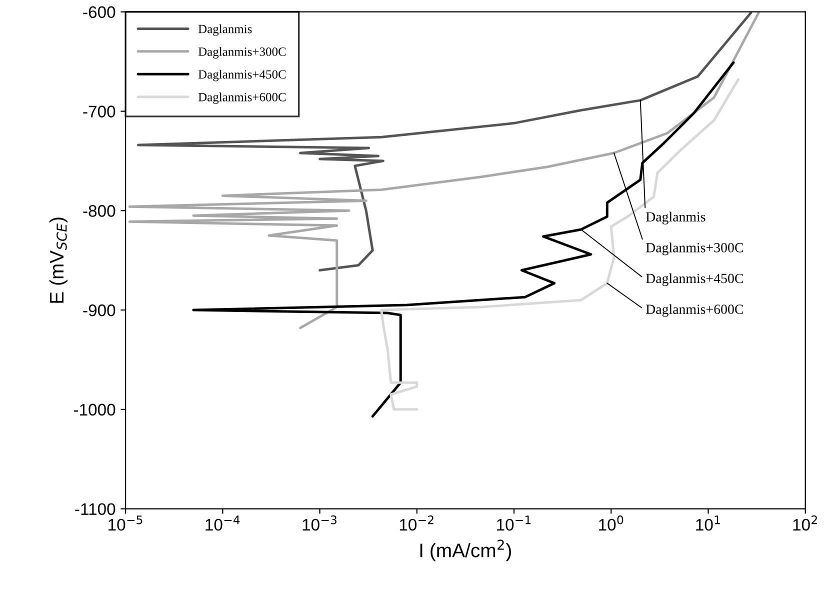 Image resolution: width=826 pixels, height=593 pixels. I want to click on annotation: Daglanmis+600C, so click(694, 310).